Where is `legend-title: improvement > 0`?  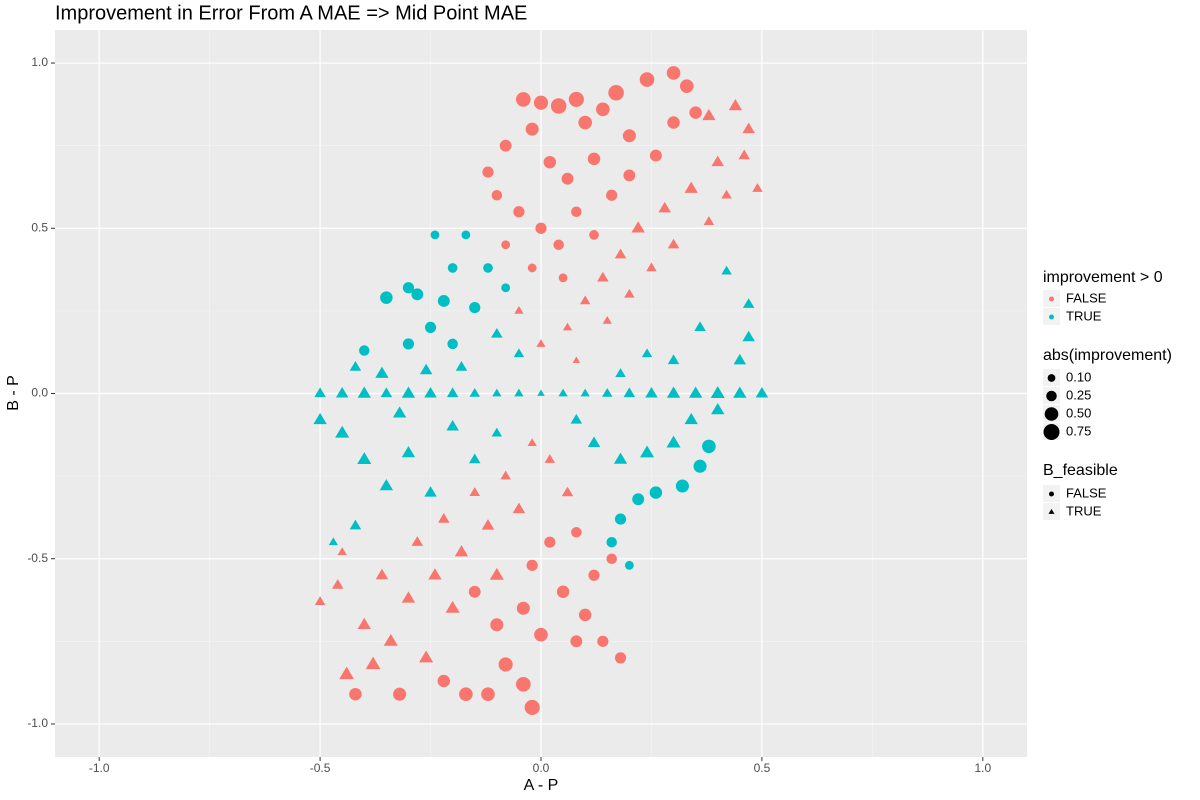 legend-title: improvement > 0 is located at coordinates (1103, 277).